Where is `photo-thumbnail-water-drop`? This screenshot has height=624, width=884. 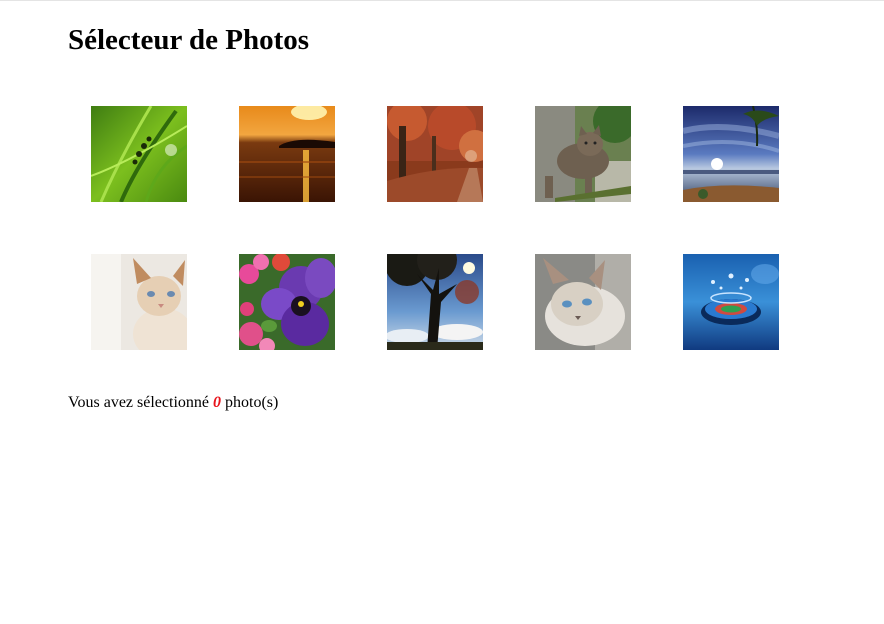
photo-thumbnail-water-drop is located at coordinates (731, 302).